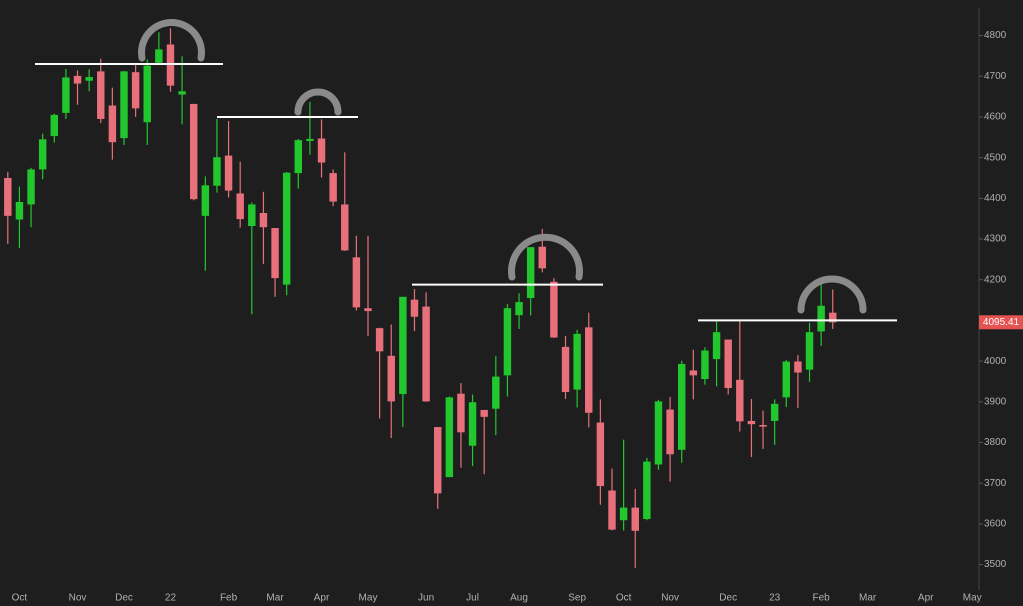 The width and height of the screenshot is (1023, 606). I want to click on x-tick-label: Aug, so click(519, 598).